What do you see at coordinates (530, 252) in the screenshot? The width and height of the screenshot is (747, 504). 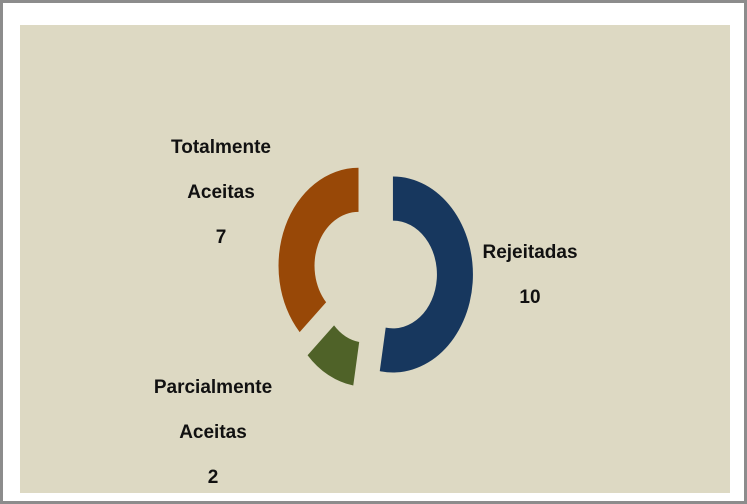 I see `category-name: Rejeitadas` at bounding box center [530, 252].